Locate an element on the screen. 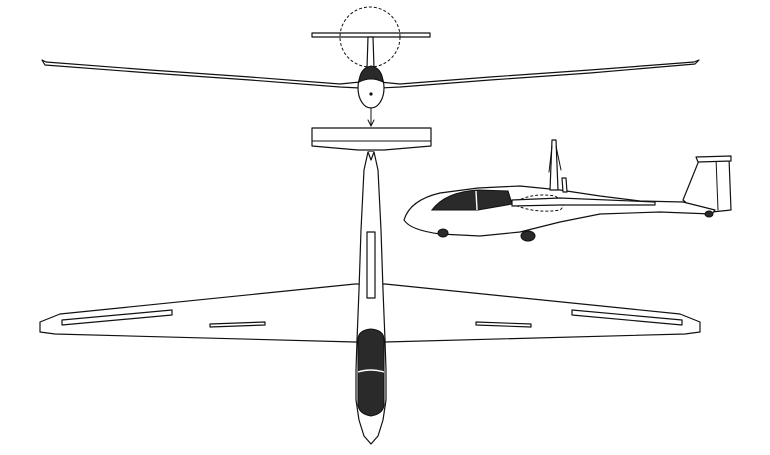 The width and height of the screenshot is (770, 455). top-left-aileron is located at coordinates (117, 317).